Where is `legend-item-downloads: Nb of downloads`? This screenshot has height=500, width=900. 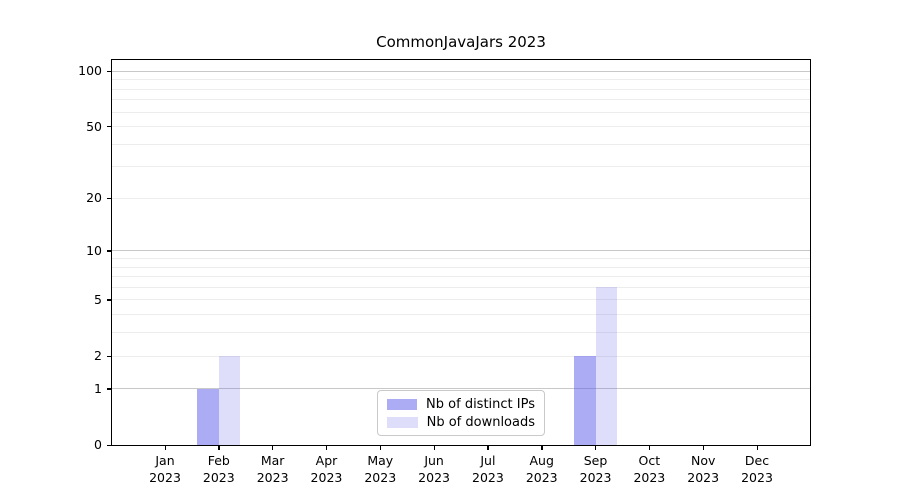 legend-item-downloads: Nb of downloads is located at coordinates (461, 422).